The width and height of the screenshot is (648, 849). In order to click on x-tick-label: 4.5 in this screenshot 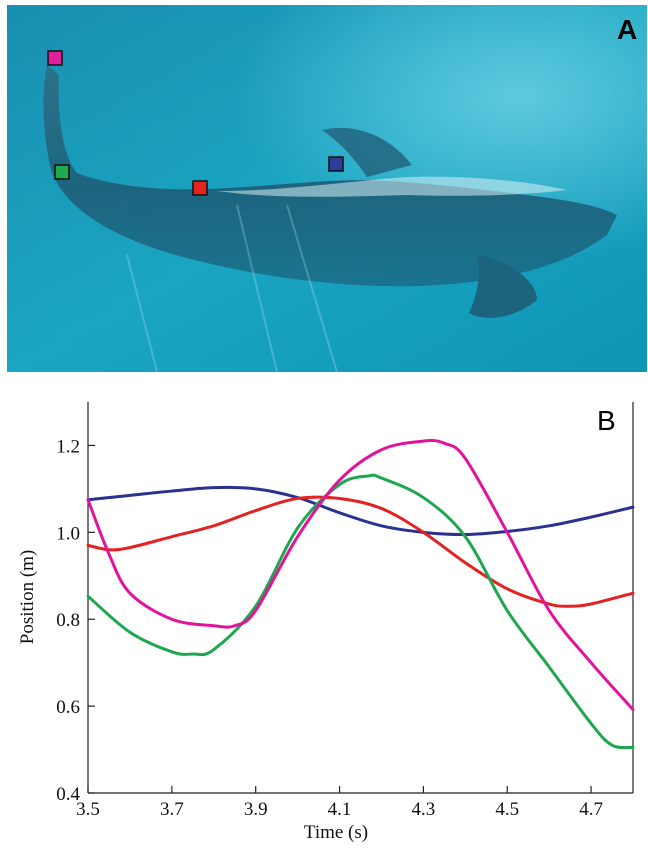, I will do `click(507, 809)`.